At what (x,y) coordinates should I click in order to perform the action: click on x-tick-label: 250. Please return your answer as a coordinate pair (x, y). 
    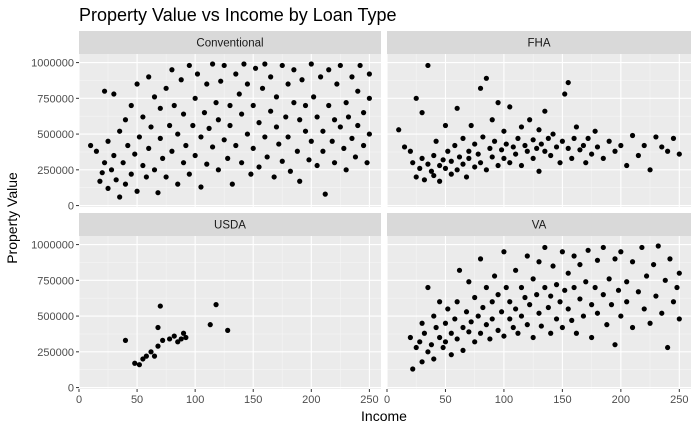
    Looking at the image, I should click on (369, 400).